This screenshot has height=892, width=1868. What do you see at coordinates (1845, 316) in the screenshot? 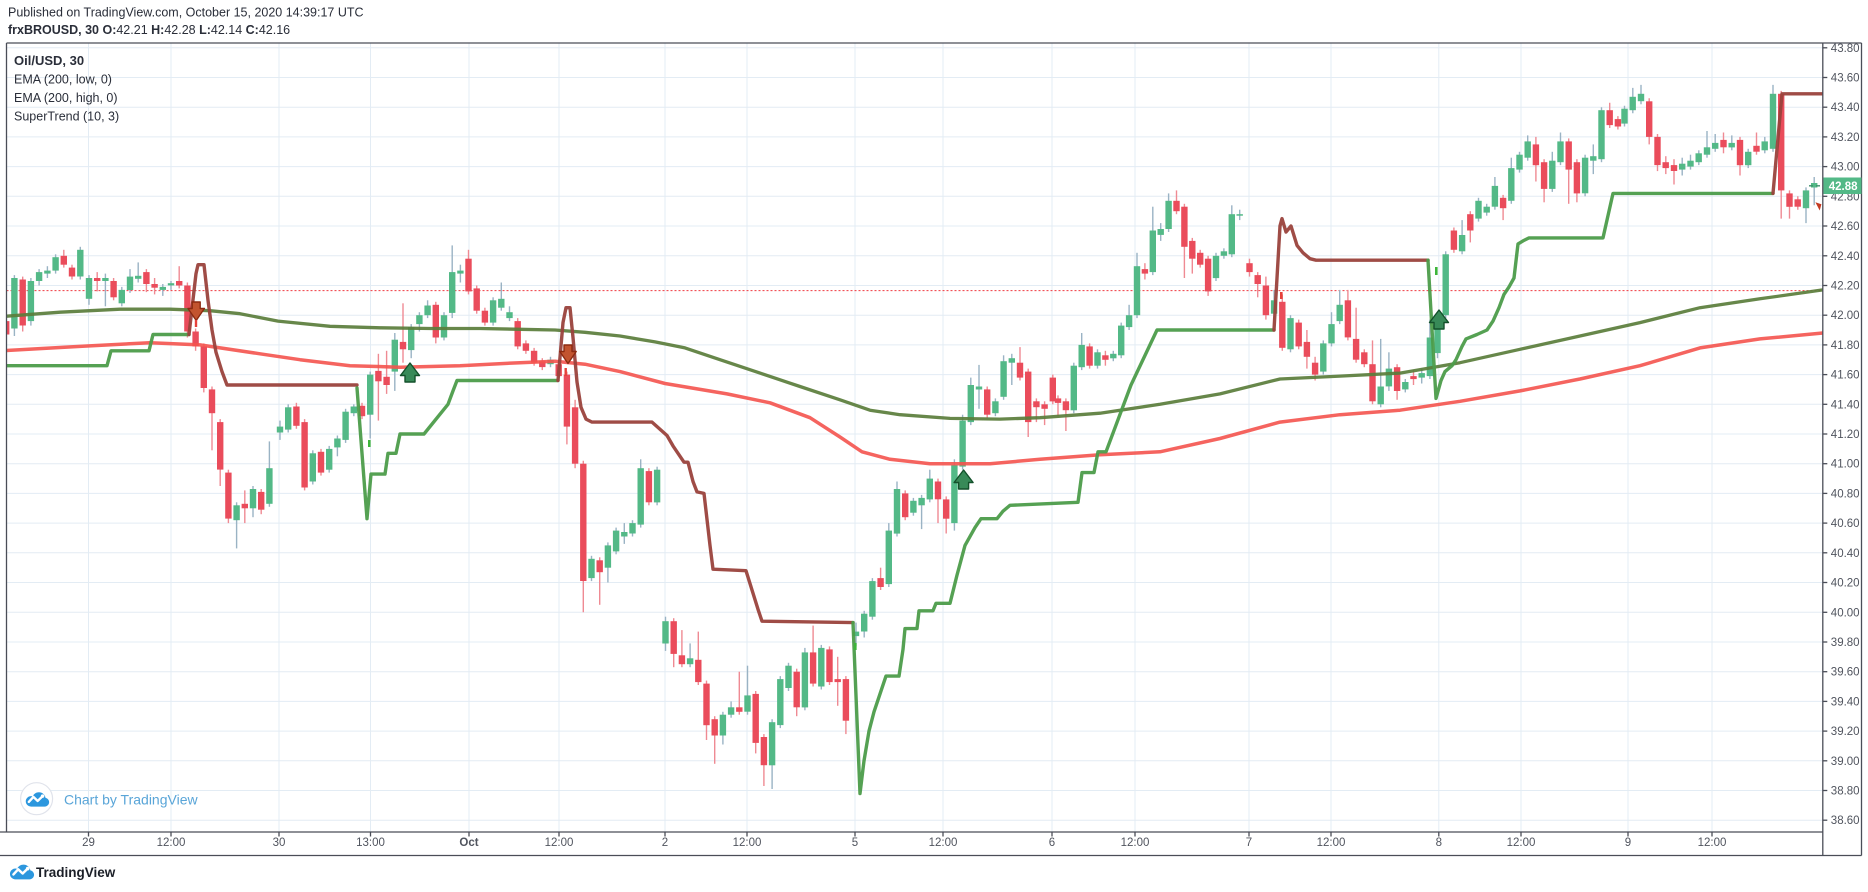
I see `svg-text: 42.00` at bounding box center [1845, 316].